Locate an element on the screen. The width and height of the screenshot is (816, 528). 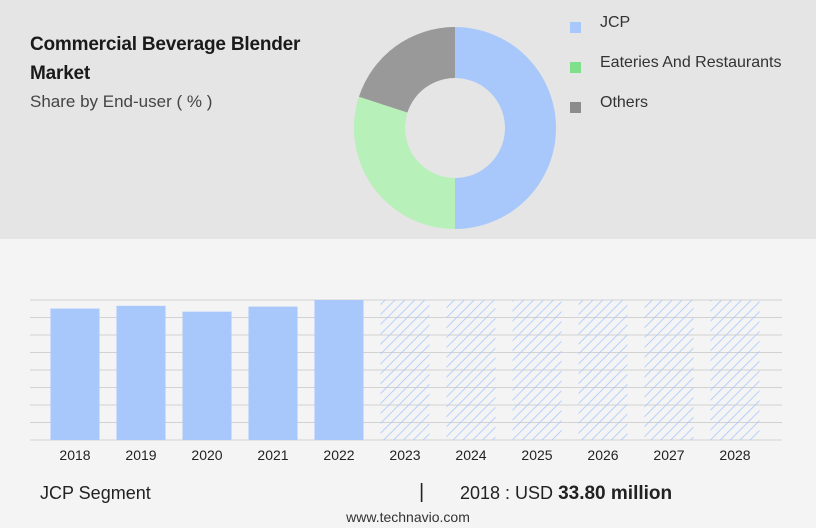
forecast-bar-2027 is located at coordinates (669, 370).